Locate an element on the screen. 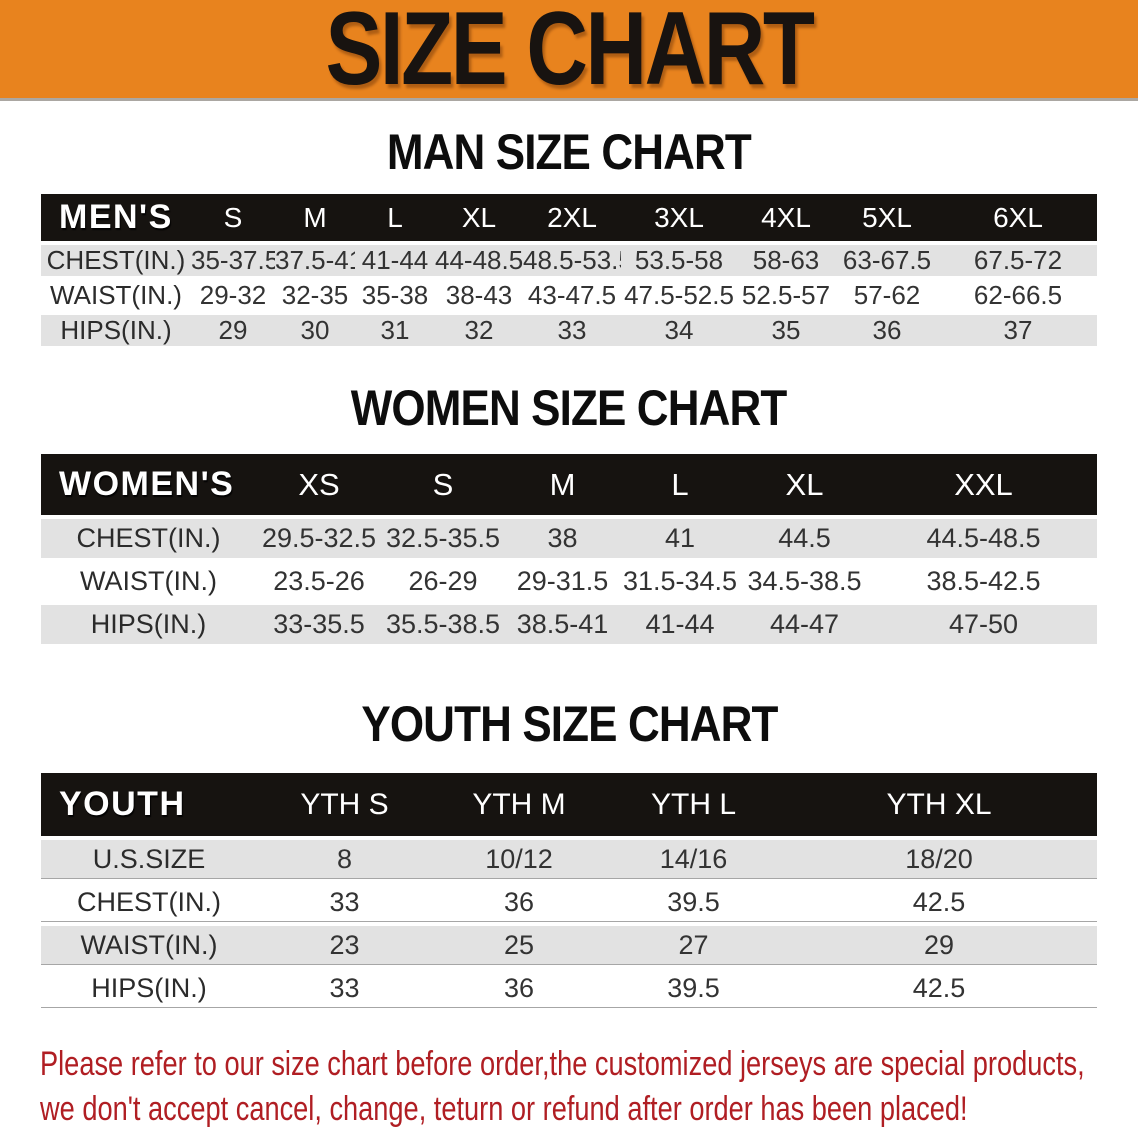 The width and height of the screenshot is (1138, 1132). women-size-value-cell: 26-29 is located at coordinates (443, 579).